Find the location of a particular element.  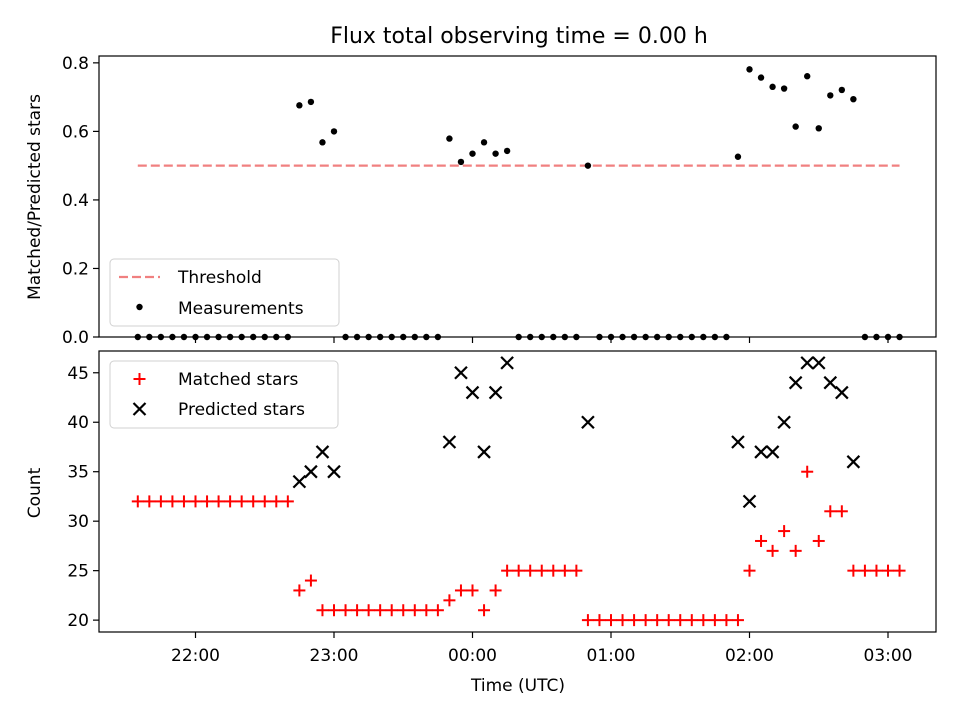

count-y-tick-label: 35 is located at coordinates (78, 473).